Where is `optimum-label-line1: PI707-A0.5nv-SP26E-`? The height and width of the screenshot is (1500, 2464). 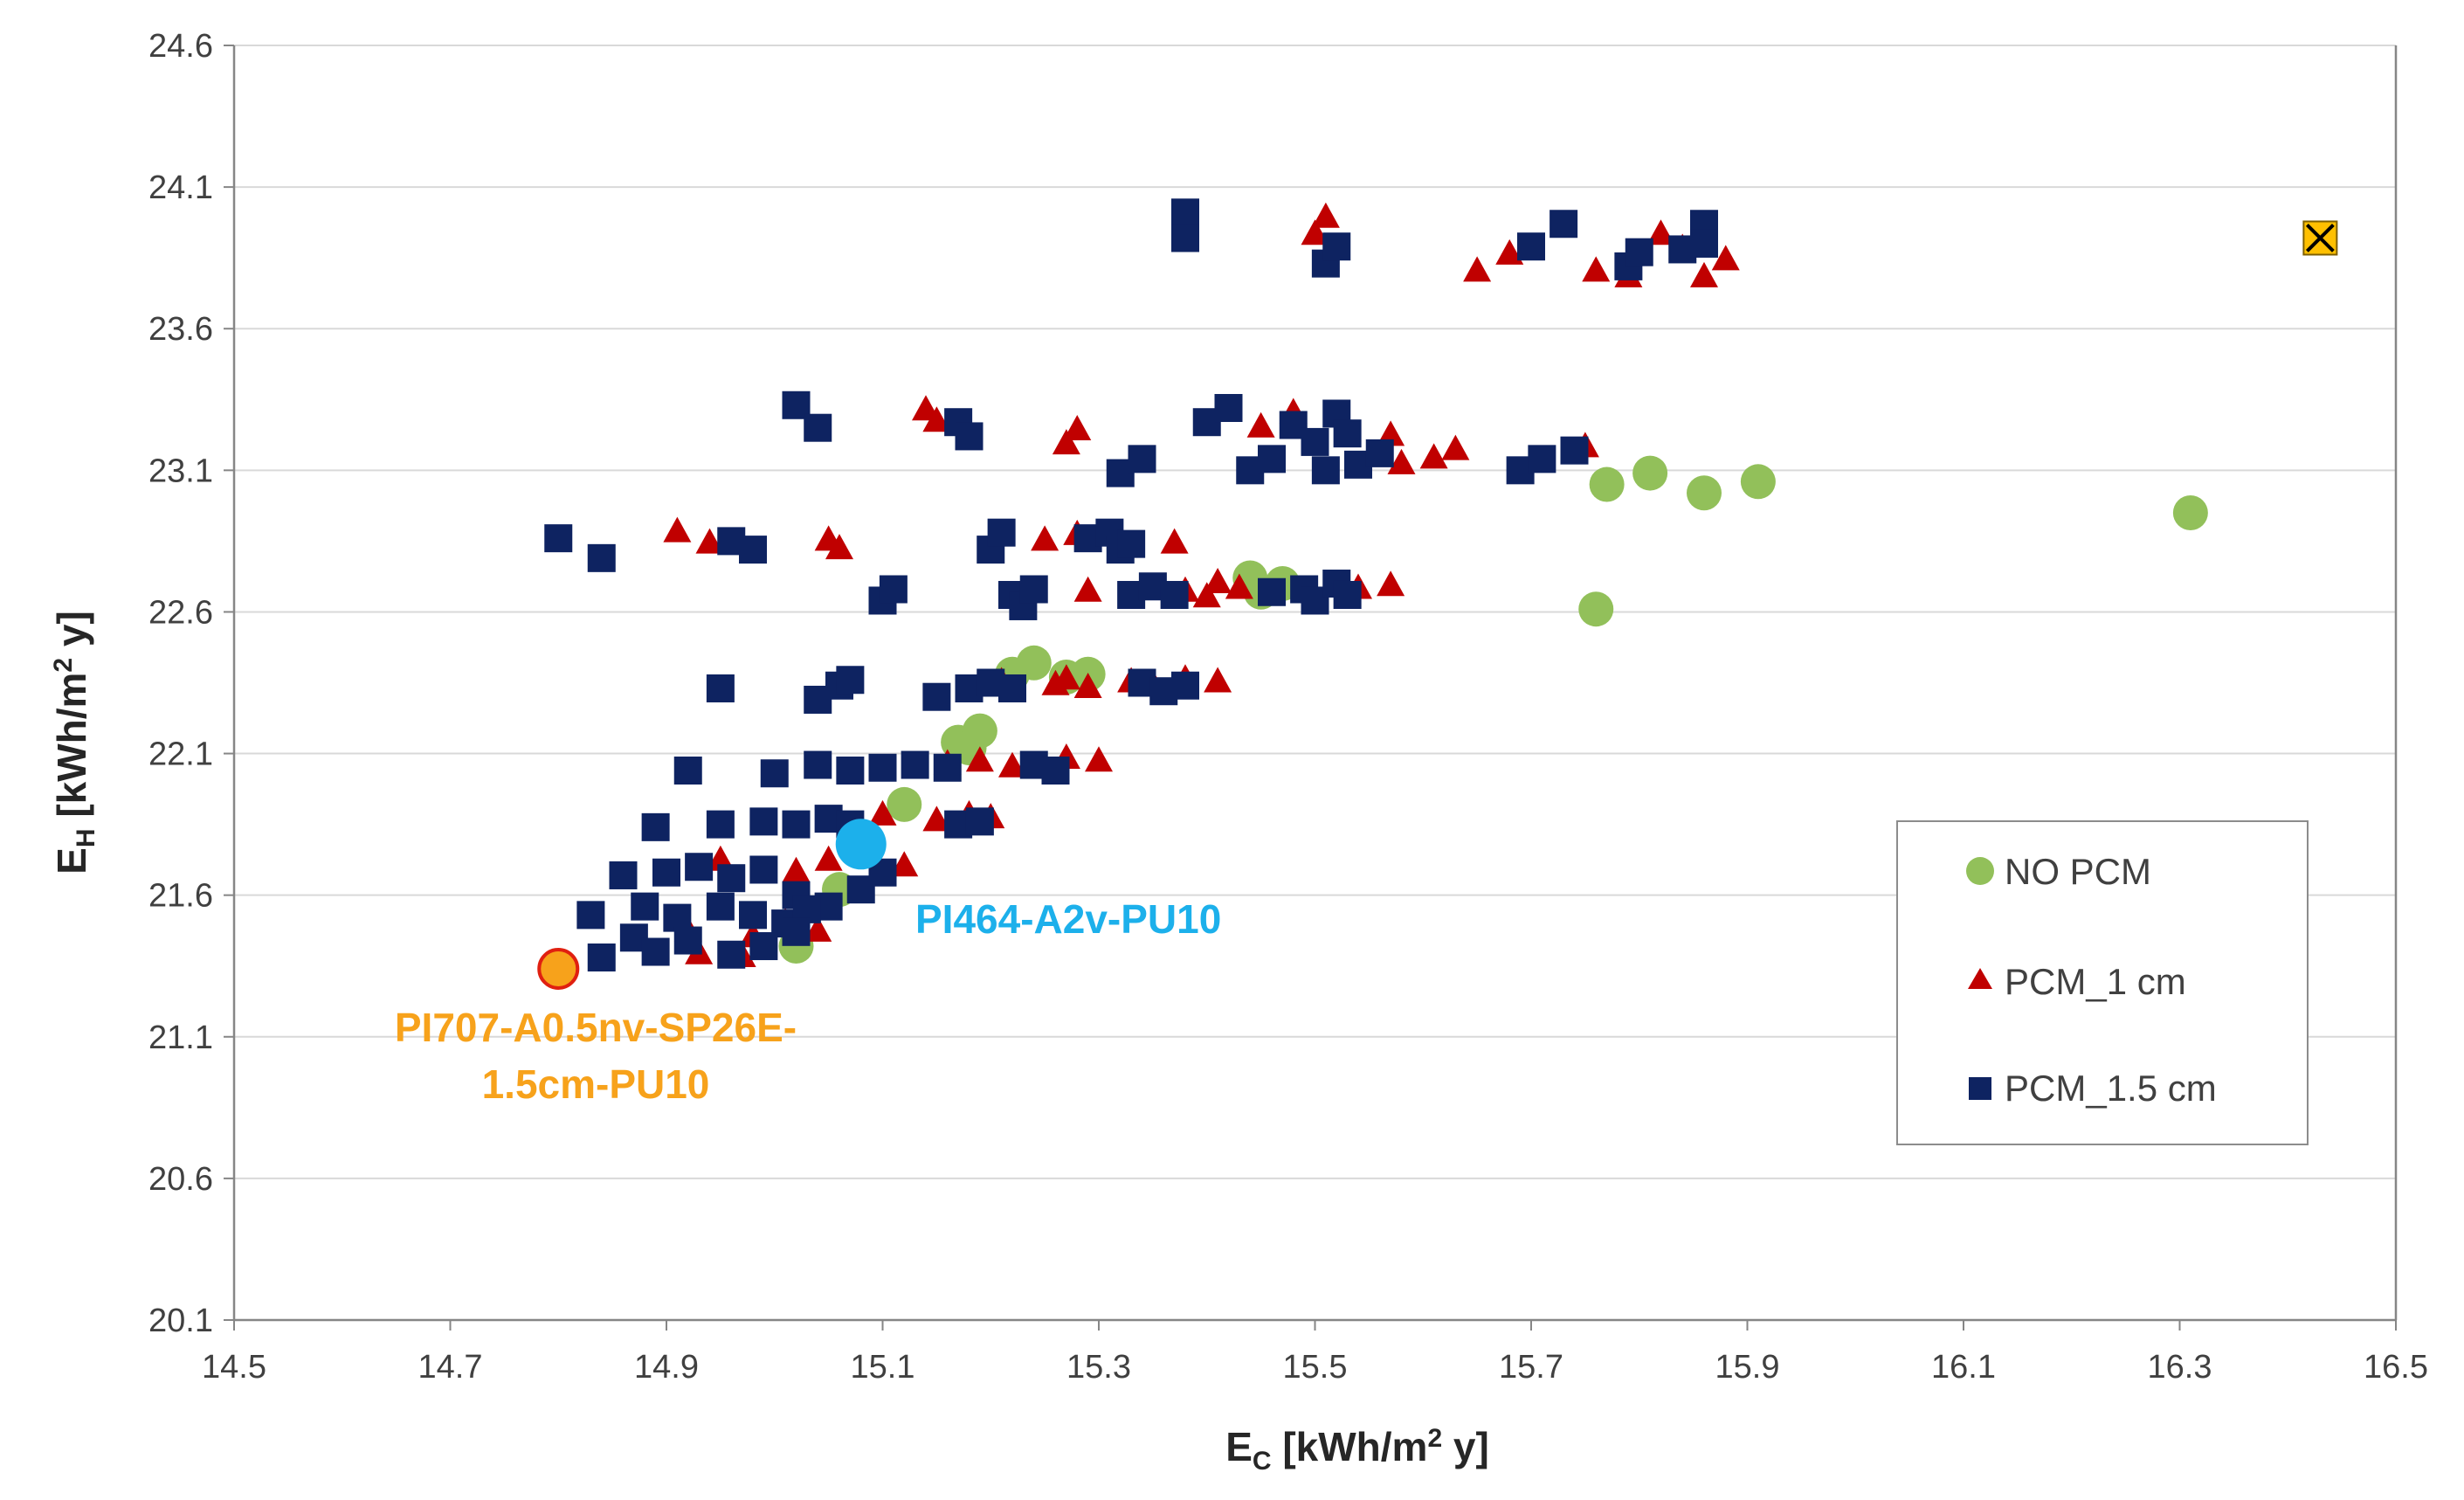 optimum-label-line1: PI707-A0.5nv-SP26E- is located at coordinates (596, 1027).